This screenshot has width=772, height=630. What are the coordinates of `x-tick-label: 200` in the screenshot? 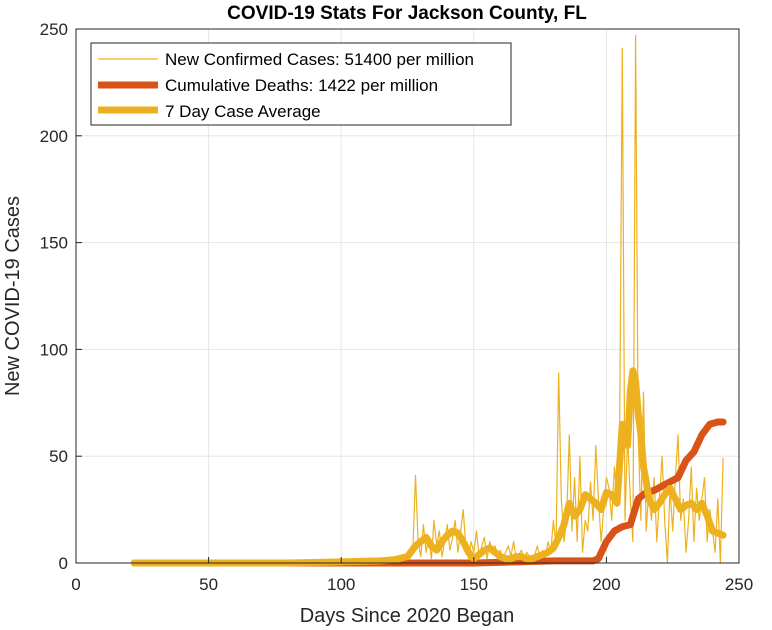 It's located at (606, 584).